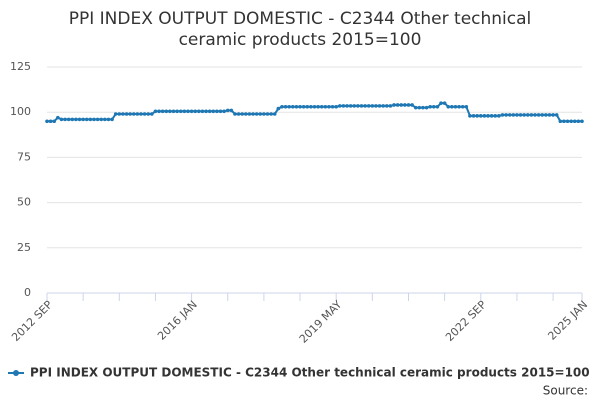 The height and width of the screenshot is (400, 600). What do you see at coordinates (567, 320) in the screenshot?
I see `x-tick-label: 2025 JAN` at bounding box center [567, 320].